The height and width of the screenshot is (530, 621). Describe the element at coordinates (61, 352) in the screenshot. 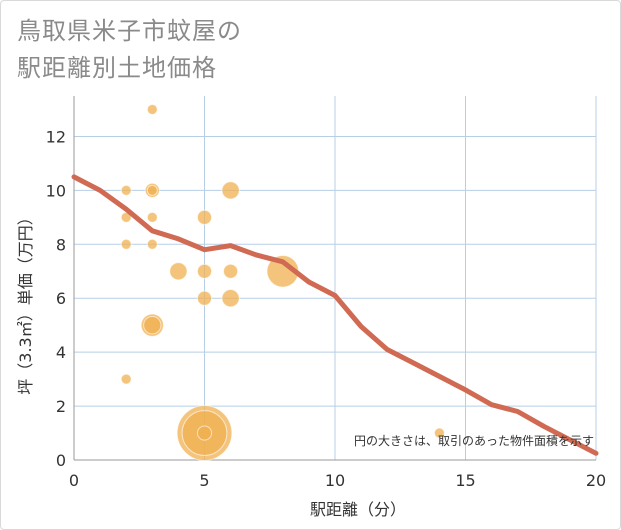

I see `y-tick-label: 4` at that location.